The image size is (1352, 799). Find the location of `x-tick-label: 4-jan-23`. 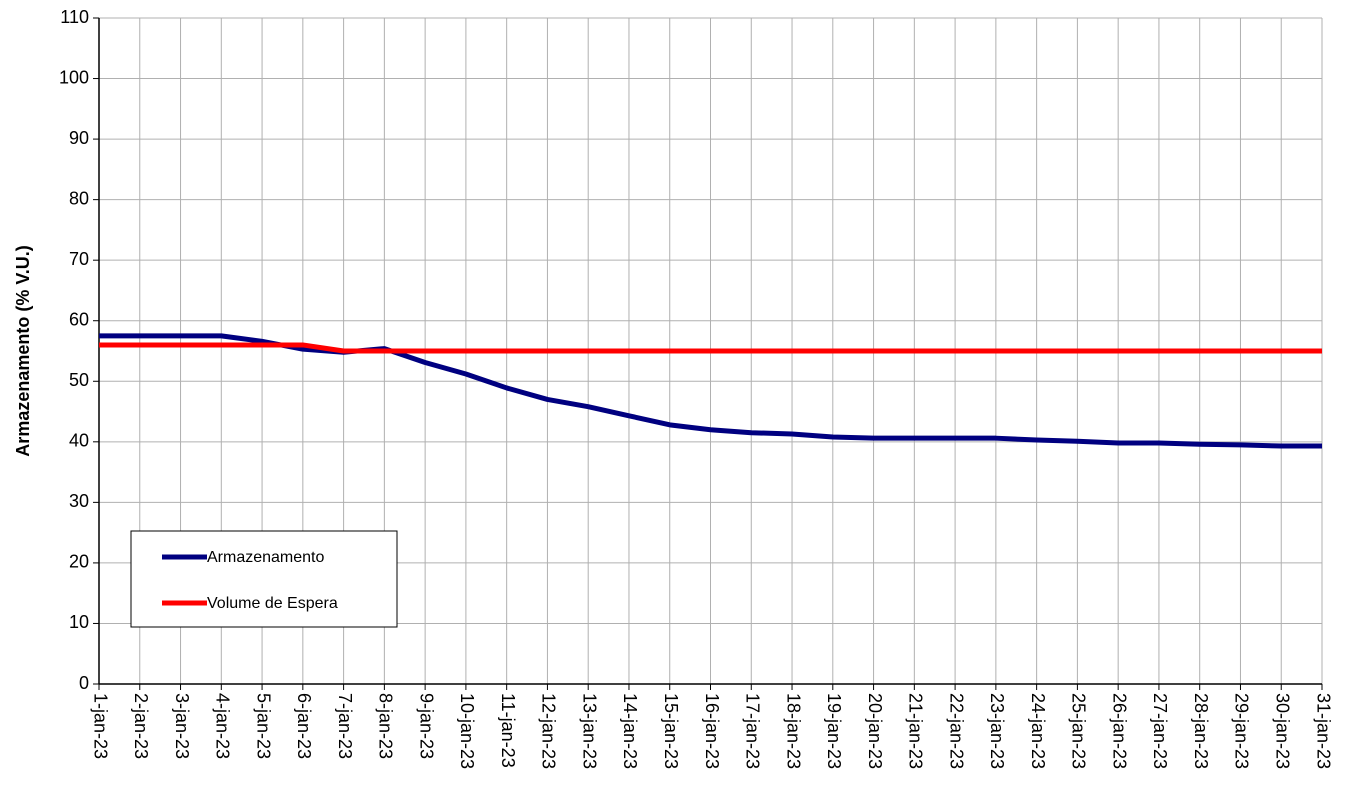

x-tick-label: 4-jan-23 is located at coordinates (223, 726).